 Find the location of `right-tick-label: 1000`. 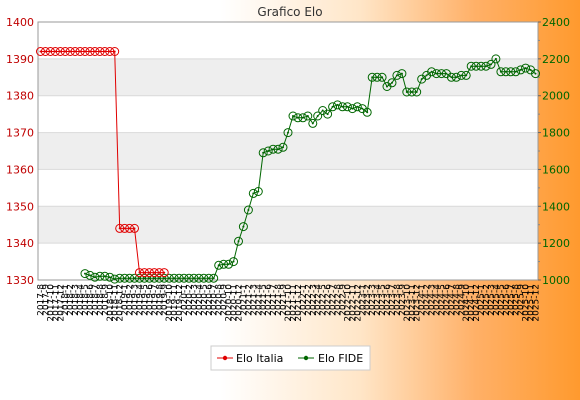

right-tick-label: 1000 is located at coordinates (556, 280).